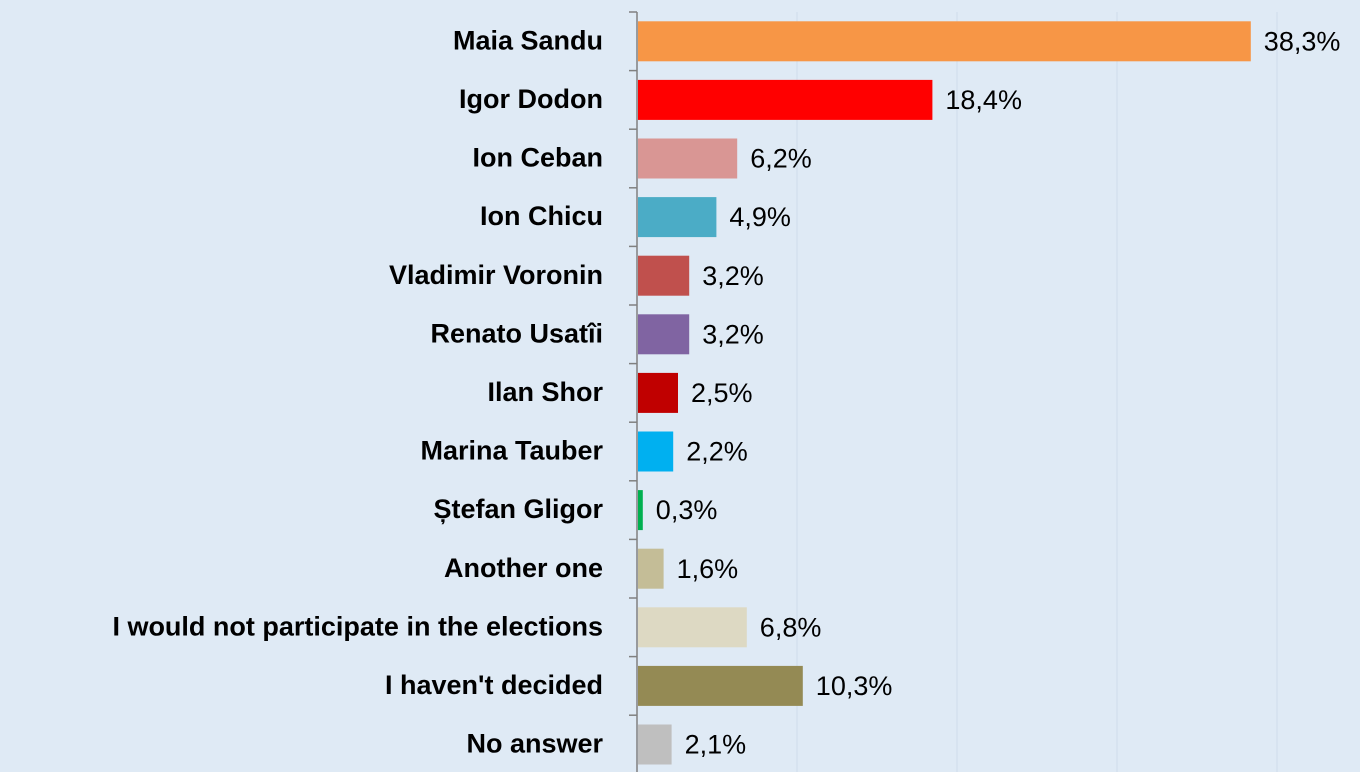  I want to click on category-label: Vladimir Voronin, so click(496, 275).